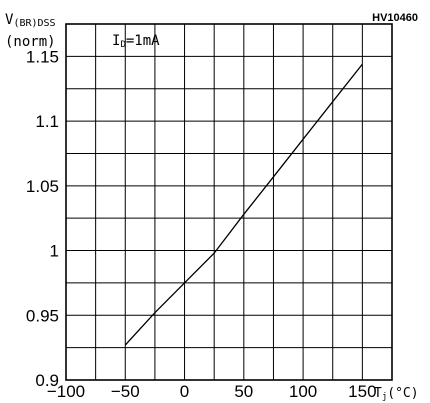 The height and width of the screenshot is (403, 430). I want to click on y-tick-label: 1.15, so click(42, 56).